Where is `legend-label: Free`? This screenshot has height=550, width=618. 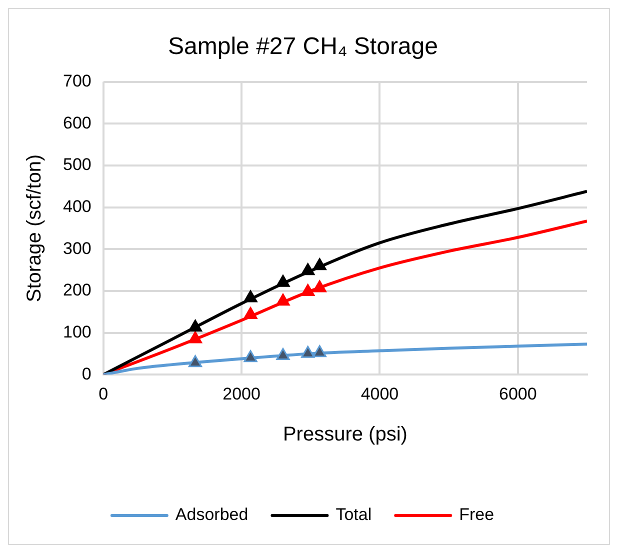
legend-label: Free is located at coordinates (476, 514).